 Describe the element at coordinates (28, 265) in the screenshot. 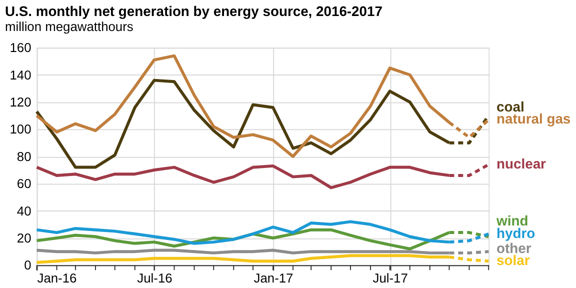

I see `y-tick-label: 0` at that location.